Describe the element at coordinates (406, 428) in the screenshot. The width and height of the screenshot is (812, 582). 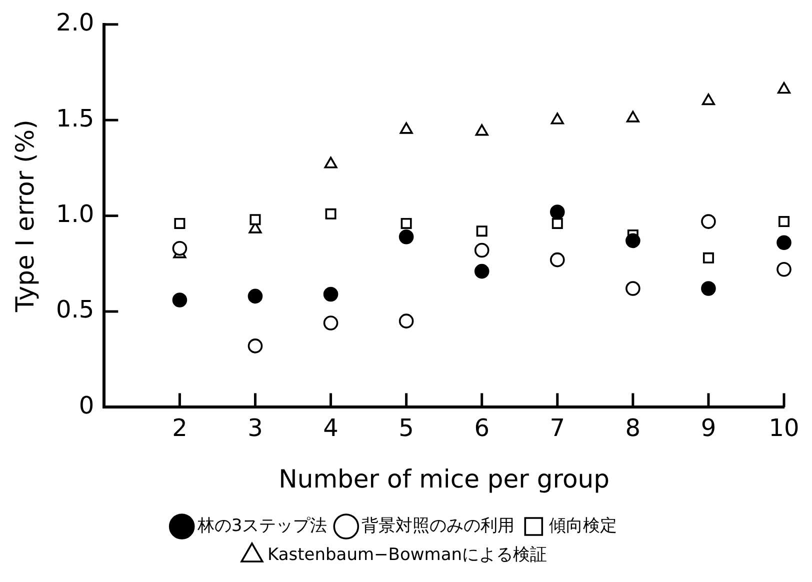
I see `x-tick-label: 5` at that location.